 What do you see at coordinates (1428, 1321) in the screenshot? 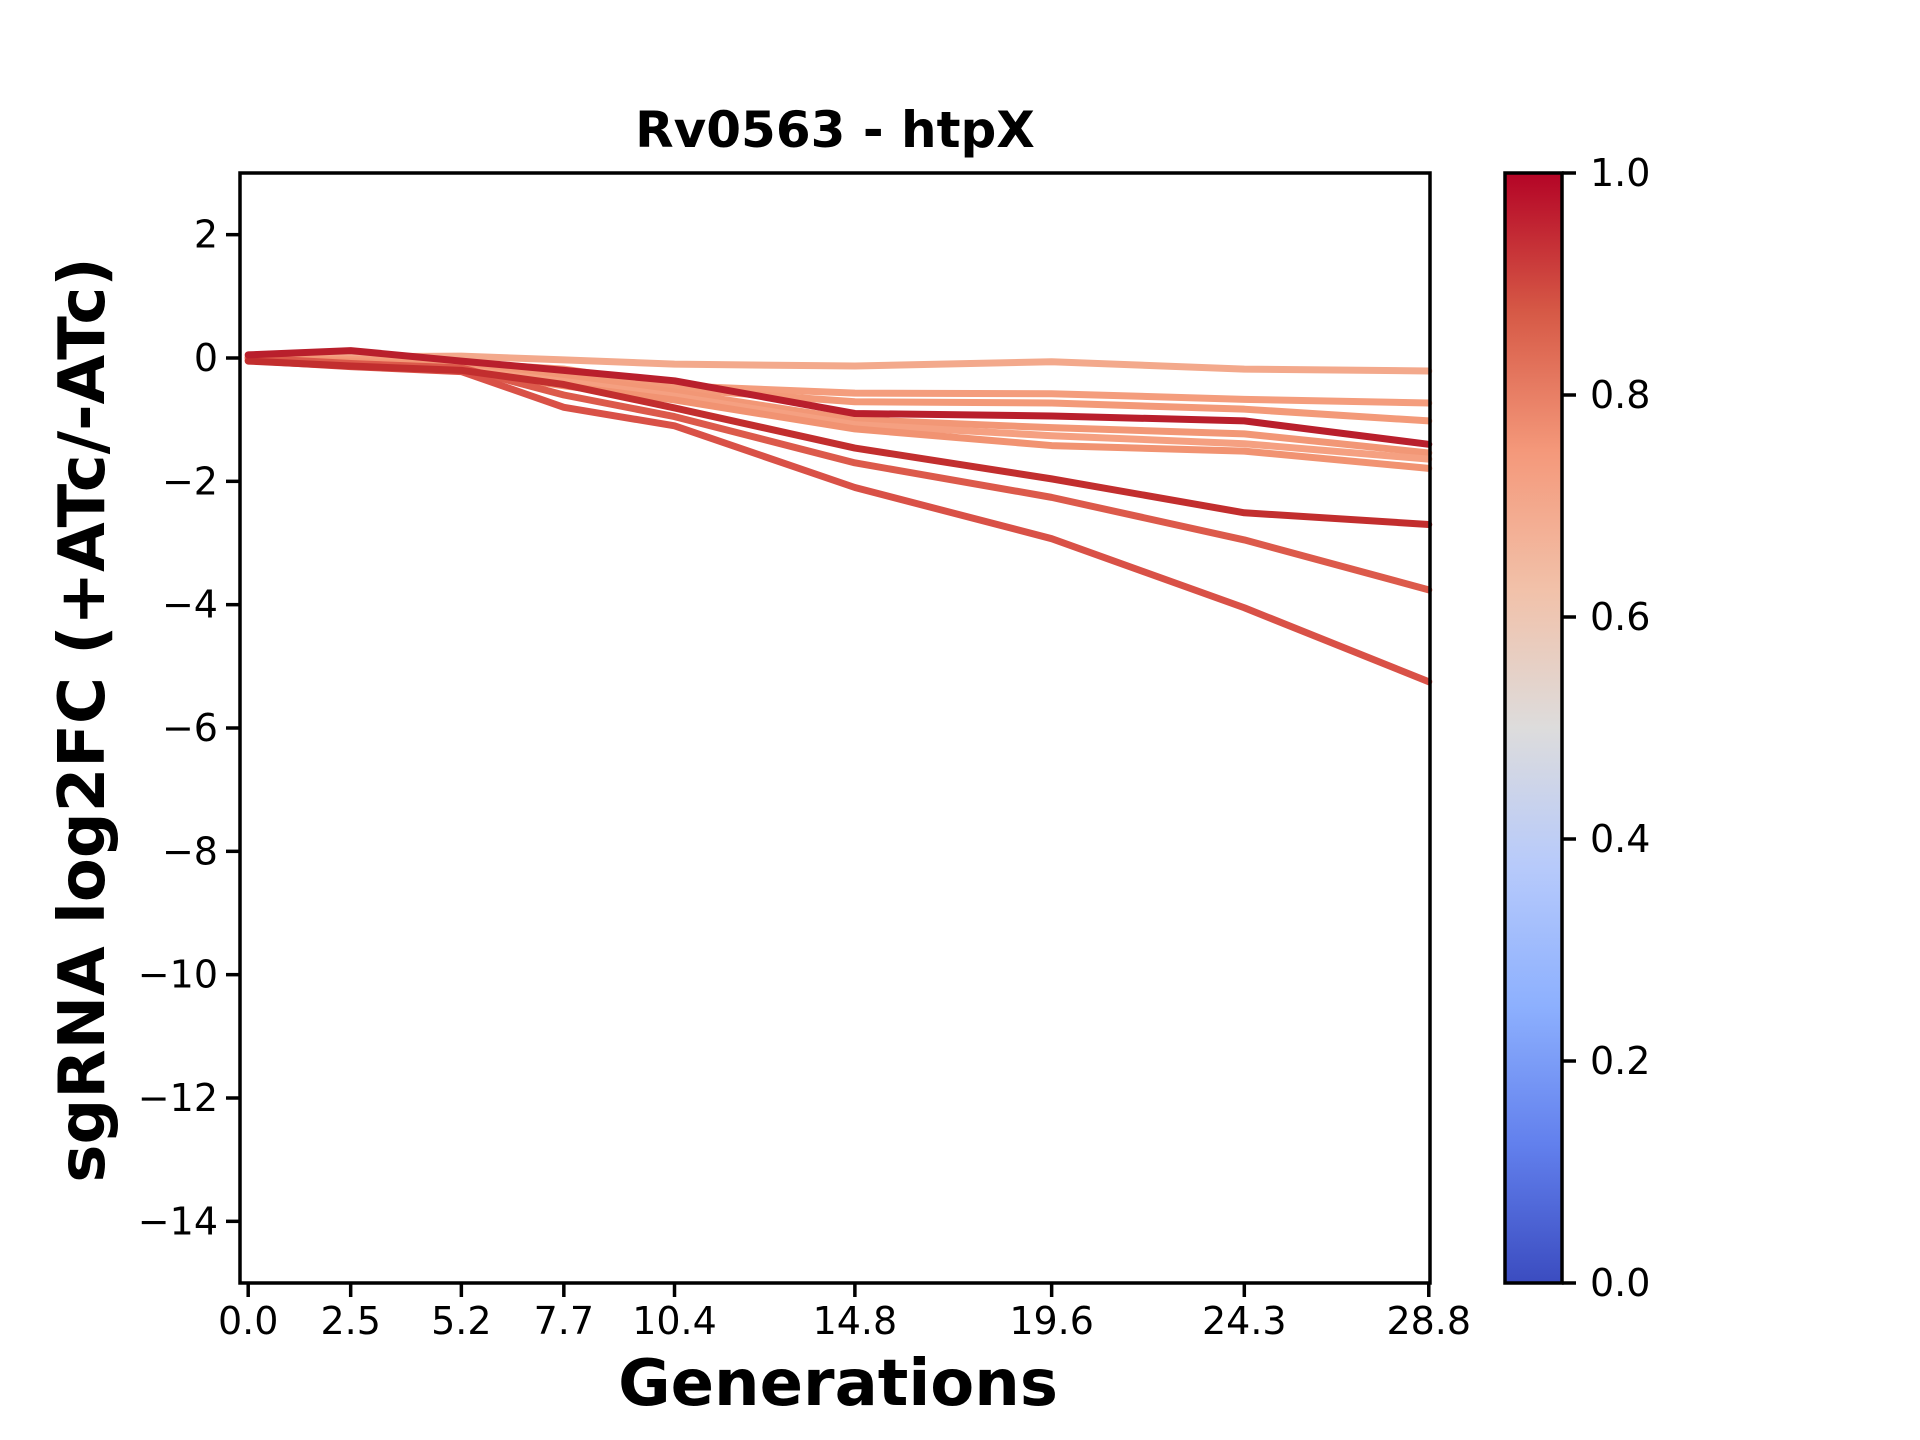
I see `x-tick-label: 28.8` at bounding box center [1428, 1321].